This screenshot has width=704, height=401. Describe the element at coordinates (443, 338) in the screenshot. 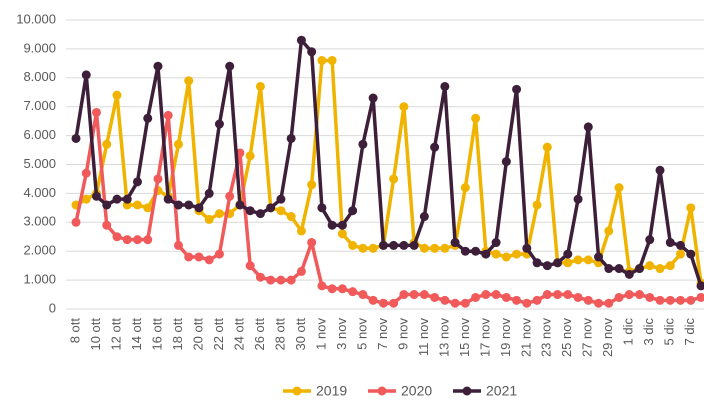

I see `x-tick-label: 13 nov` at that location.